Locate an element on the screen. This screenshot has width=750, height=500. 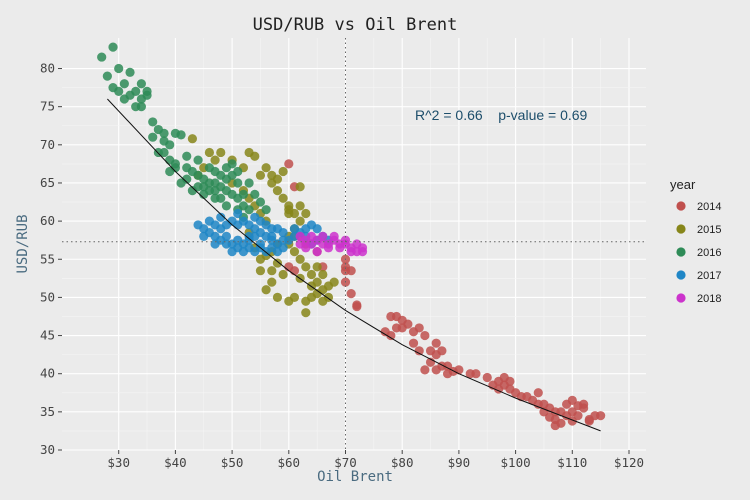
x-tick-label: $110 is located at coordinates (572, 462).